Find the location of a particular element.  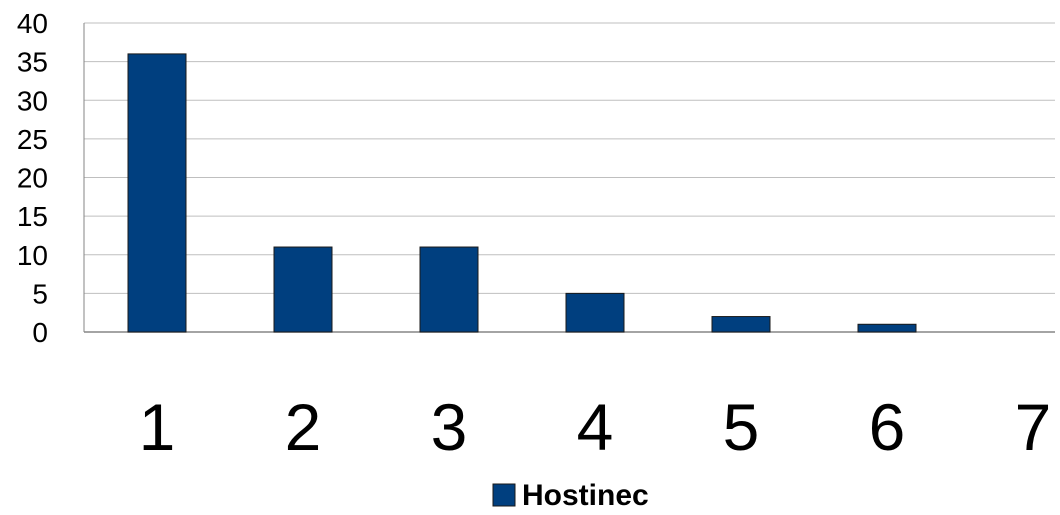

x-tick-label-3: 3 is located at coordinates (449, 427).